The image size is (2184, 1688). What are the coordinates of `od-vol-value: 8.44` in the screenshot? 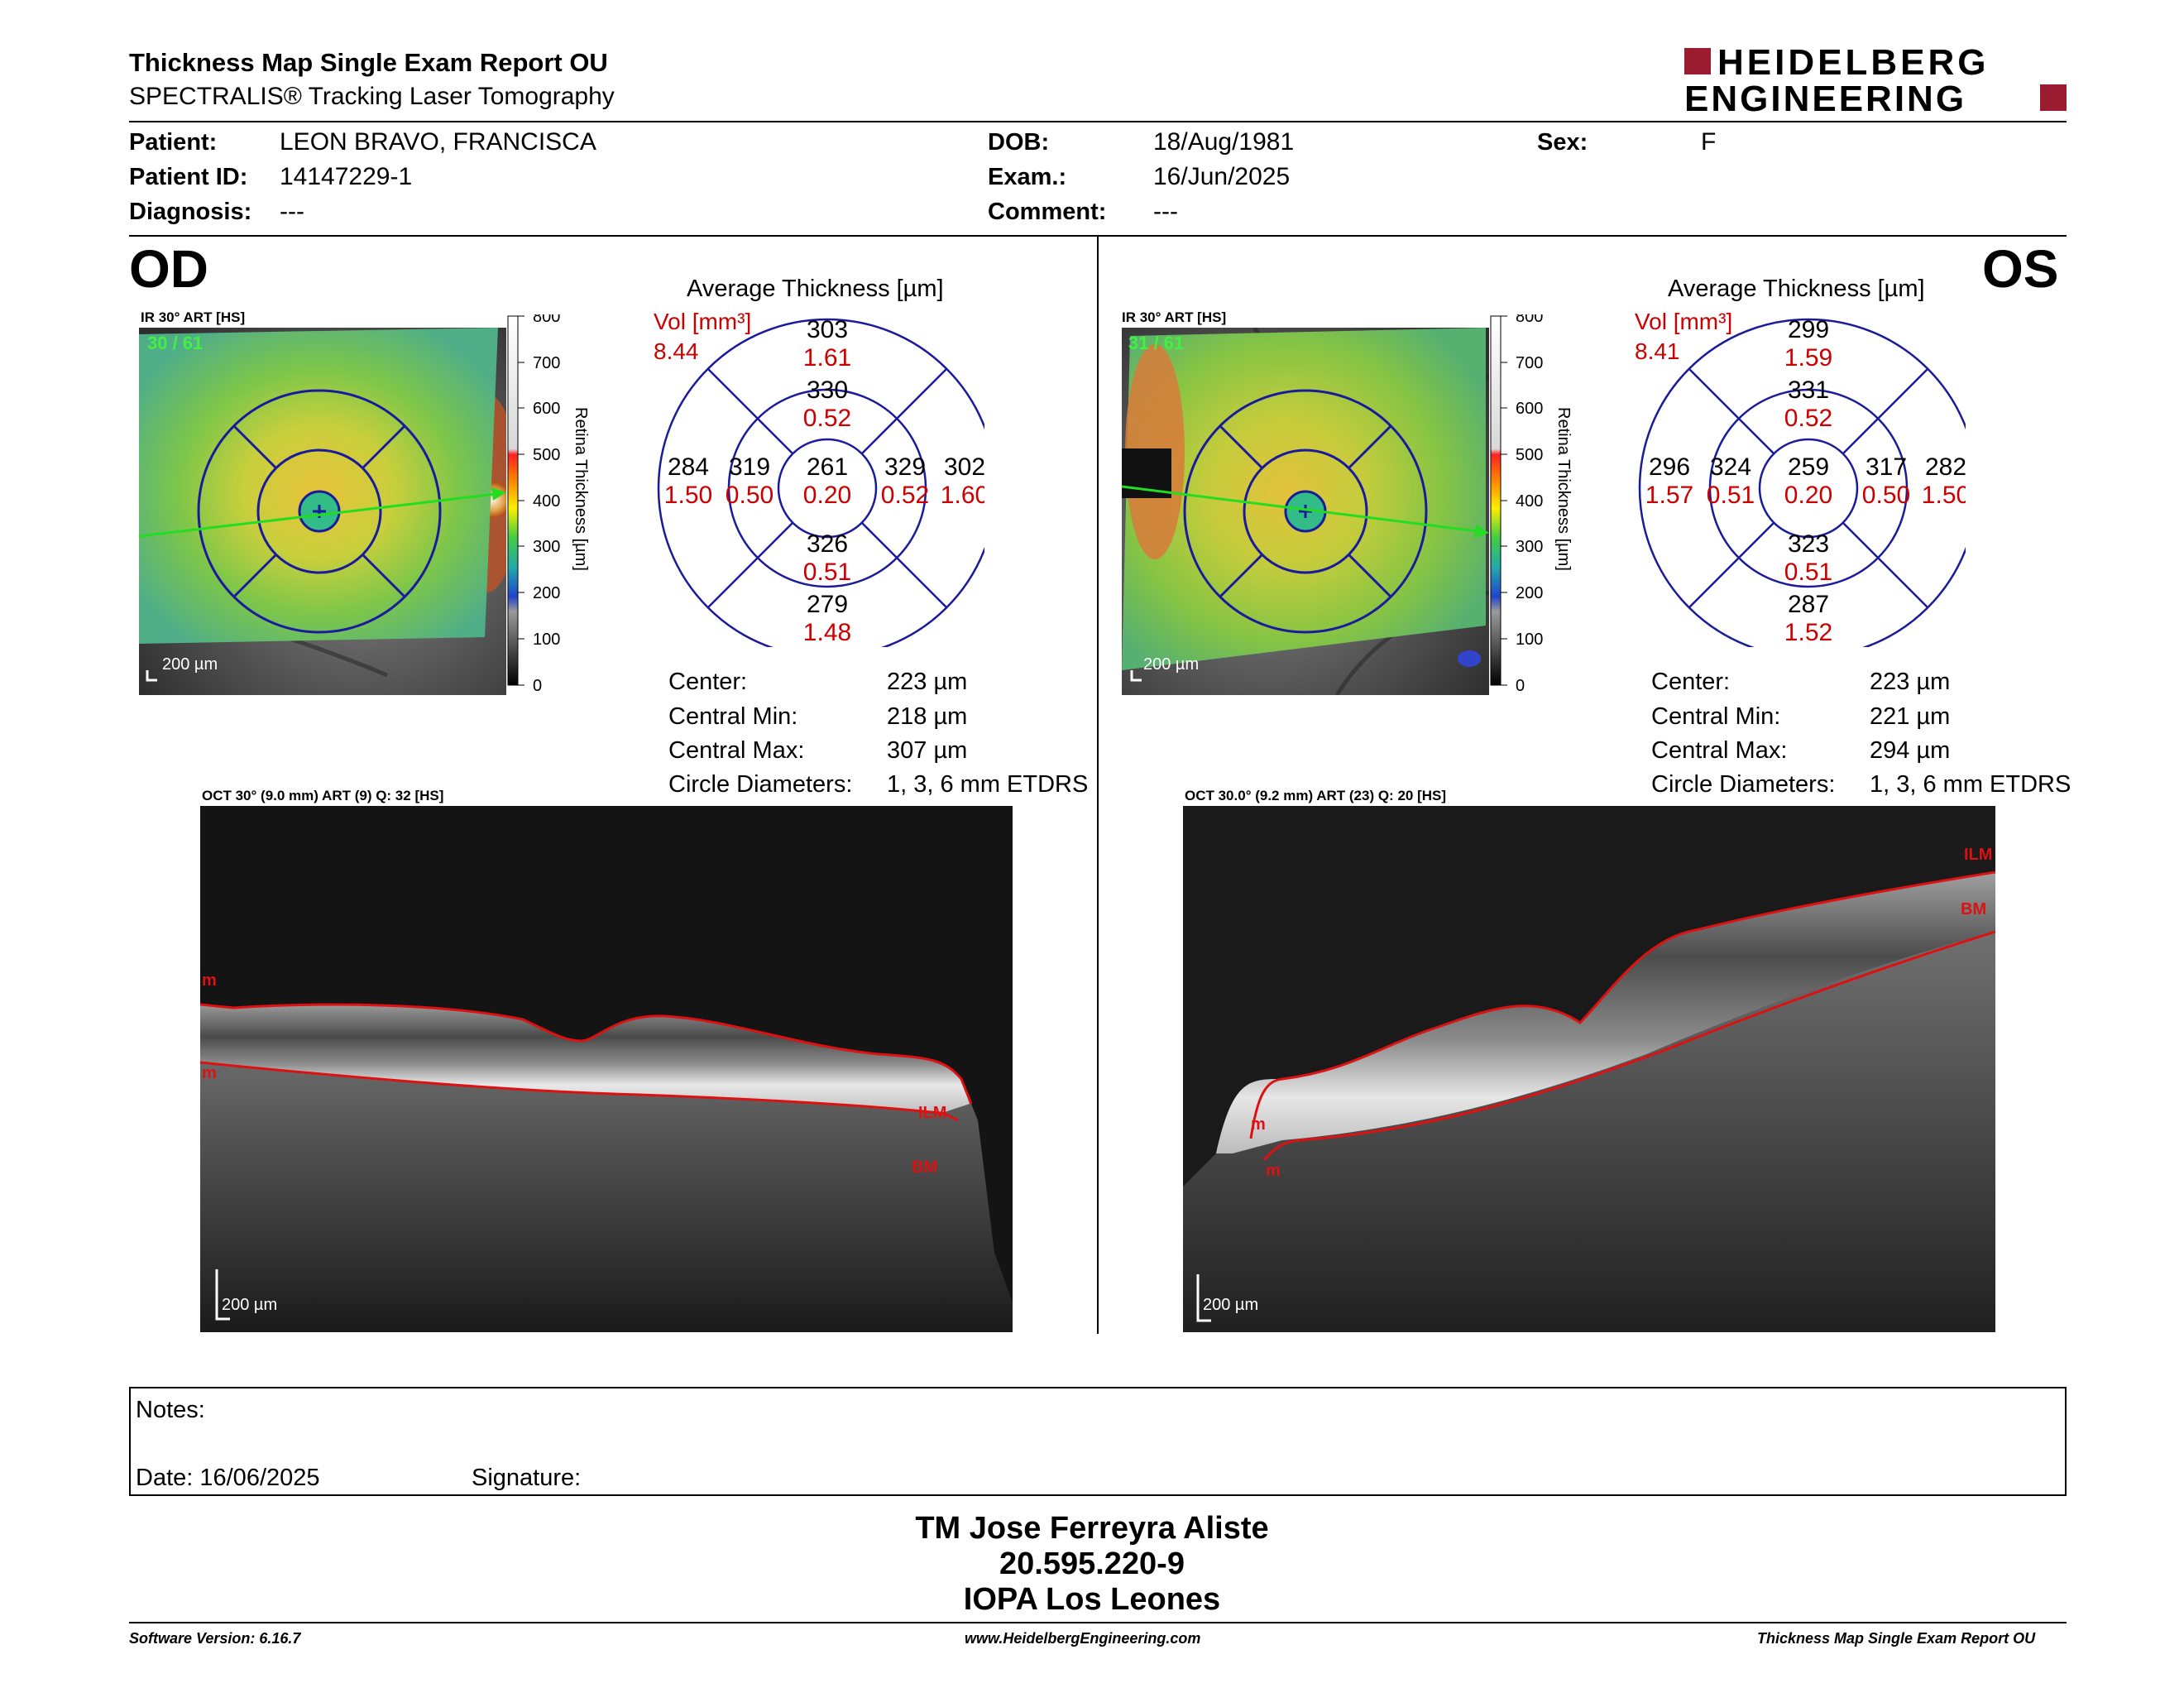 It's located at (676, 351).